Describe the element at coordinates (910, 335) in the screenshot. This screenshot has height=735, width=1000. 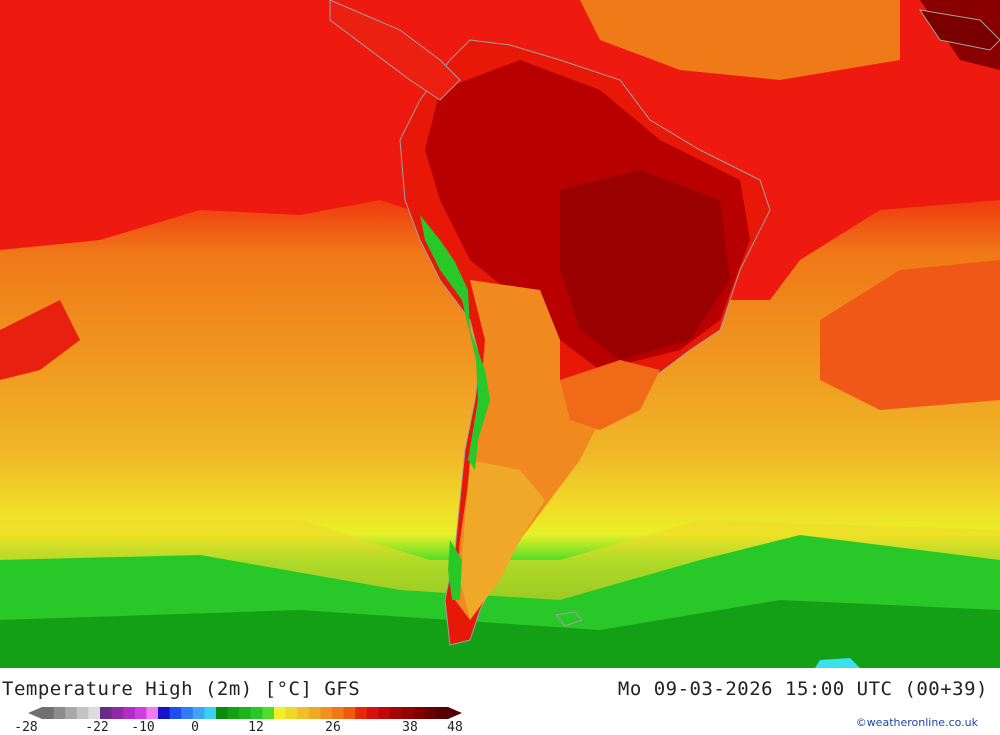
I see `east-atlantic-orange` at that location.